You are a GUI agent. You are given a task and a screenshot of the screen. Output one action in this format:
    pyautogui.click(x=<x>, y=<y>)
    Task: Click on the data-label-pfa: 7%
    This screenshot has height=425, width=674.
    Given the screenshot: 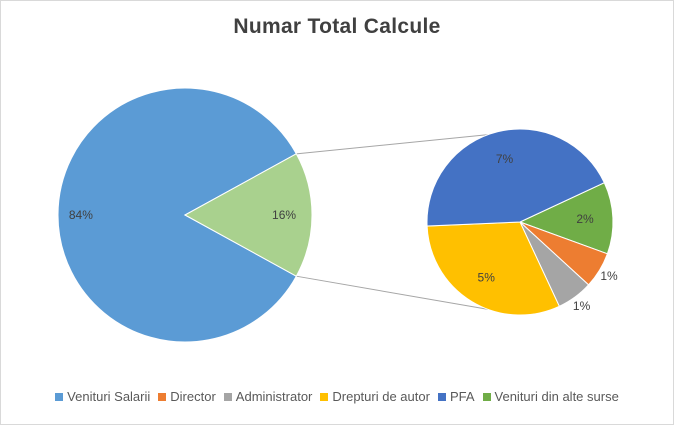 What is the action you would take?
    pyautogui.click(x=505, y=159)
    